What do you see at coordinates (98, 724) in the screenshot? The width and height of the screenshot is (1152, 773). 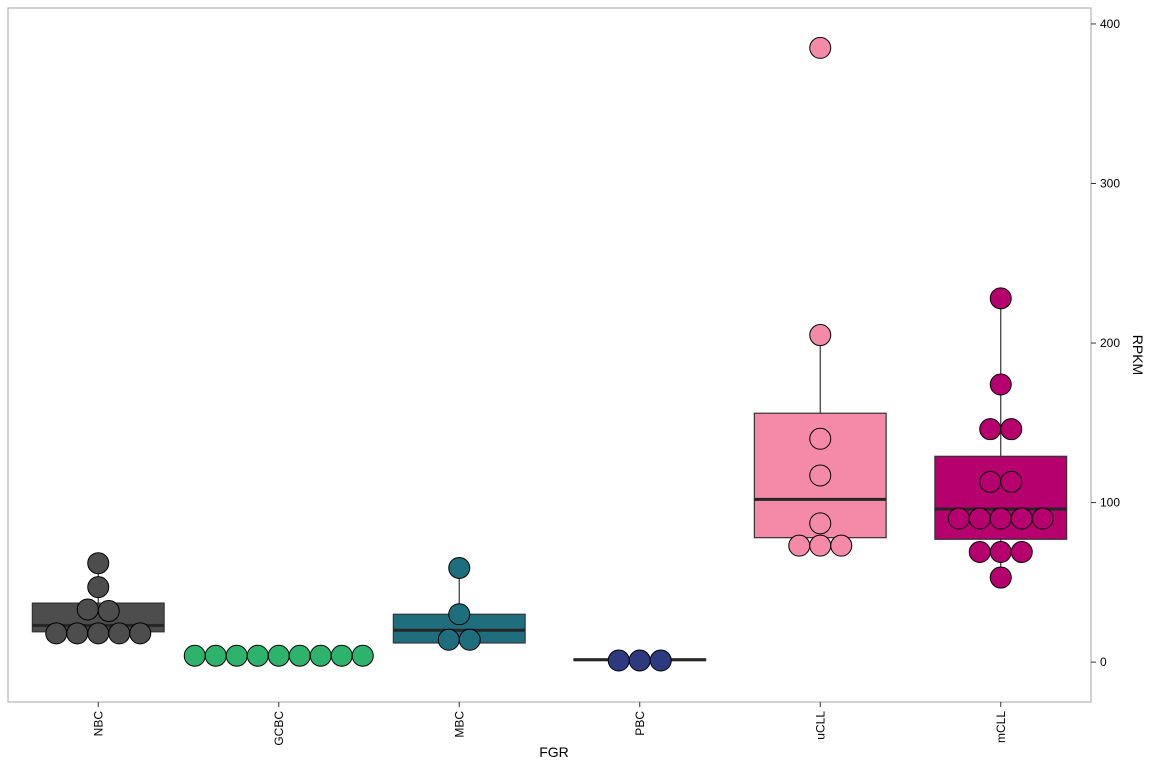 I see `x-tick-label: NBC` at bounding box center [98, 724].